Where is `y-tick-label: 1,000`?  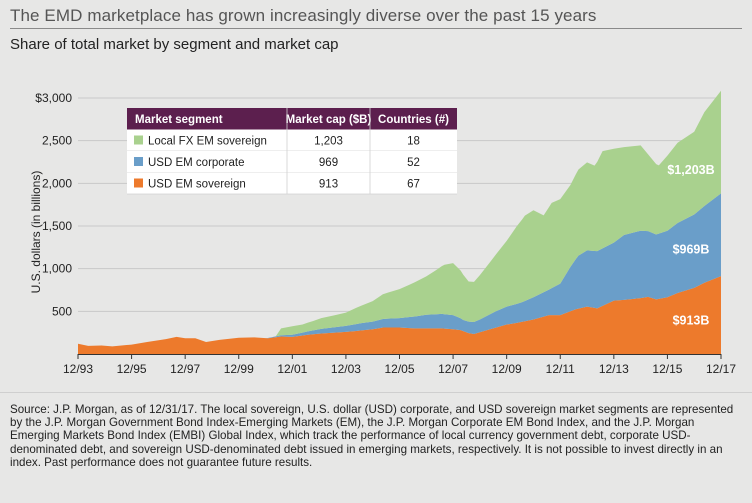 y-tick-label: 1,000 is located at coordinates (57, 269).